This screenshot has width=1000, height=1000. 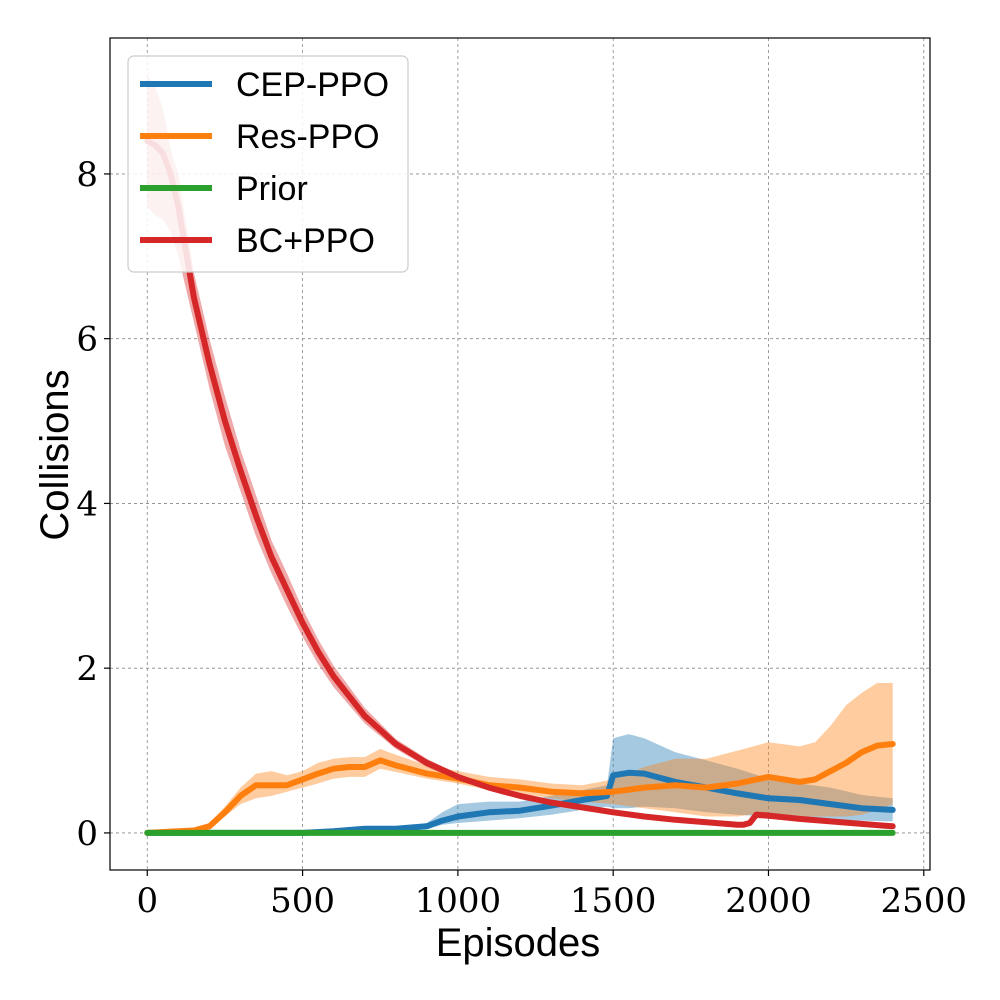 I want to click on prior-legend-label: Prior, so click(x=272, y=189).